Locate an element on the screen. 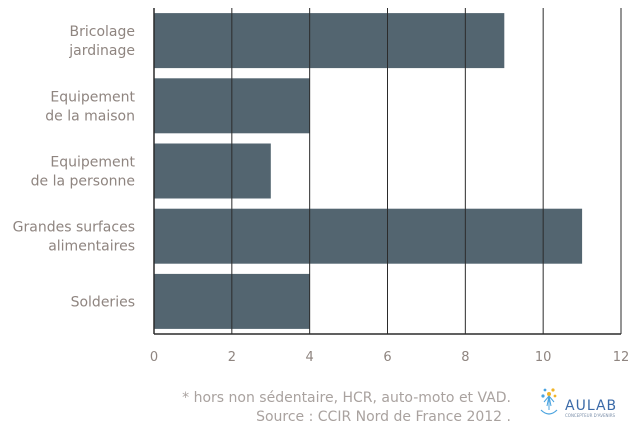 The image size is (640, 427). x-tick-label: 2 is located at coordinates (232, 357).